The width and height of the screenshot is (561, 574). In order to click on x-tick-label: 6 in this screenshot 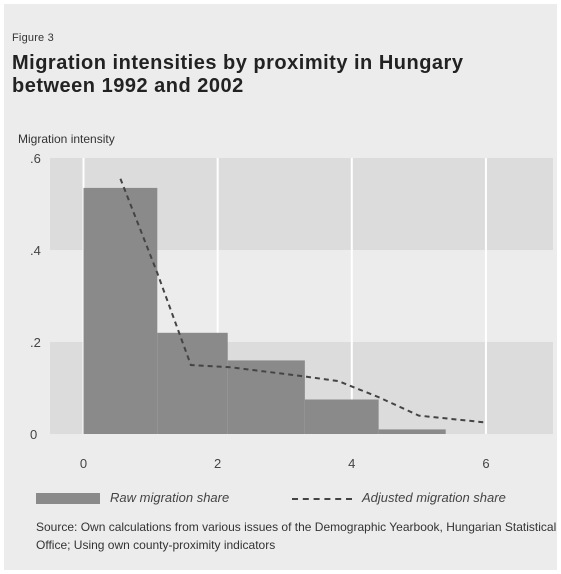, I will do `click(485, 463)`.